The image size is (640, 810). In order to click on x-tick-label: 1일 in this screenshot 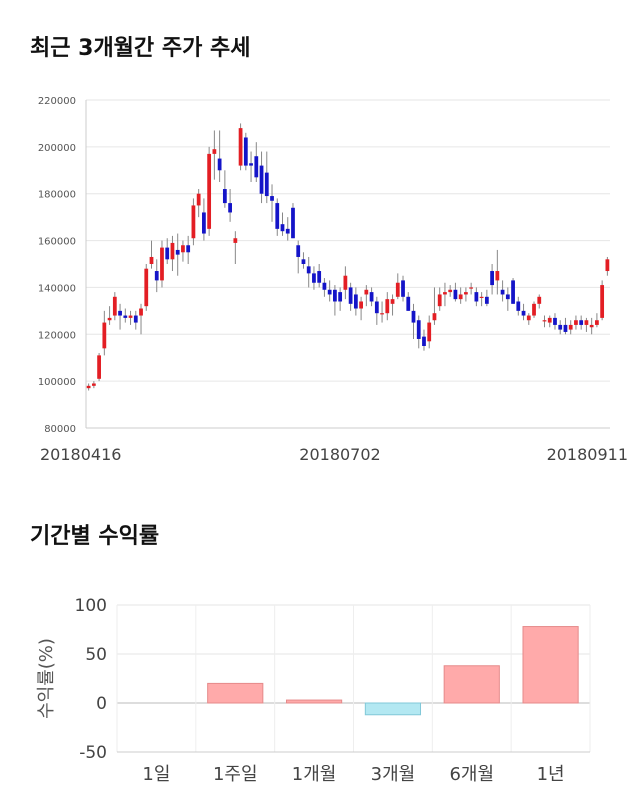, I will do `click(156, 774)`.